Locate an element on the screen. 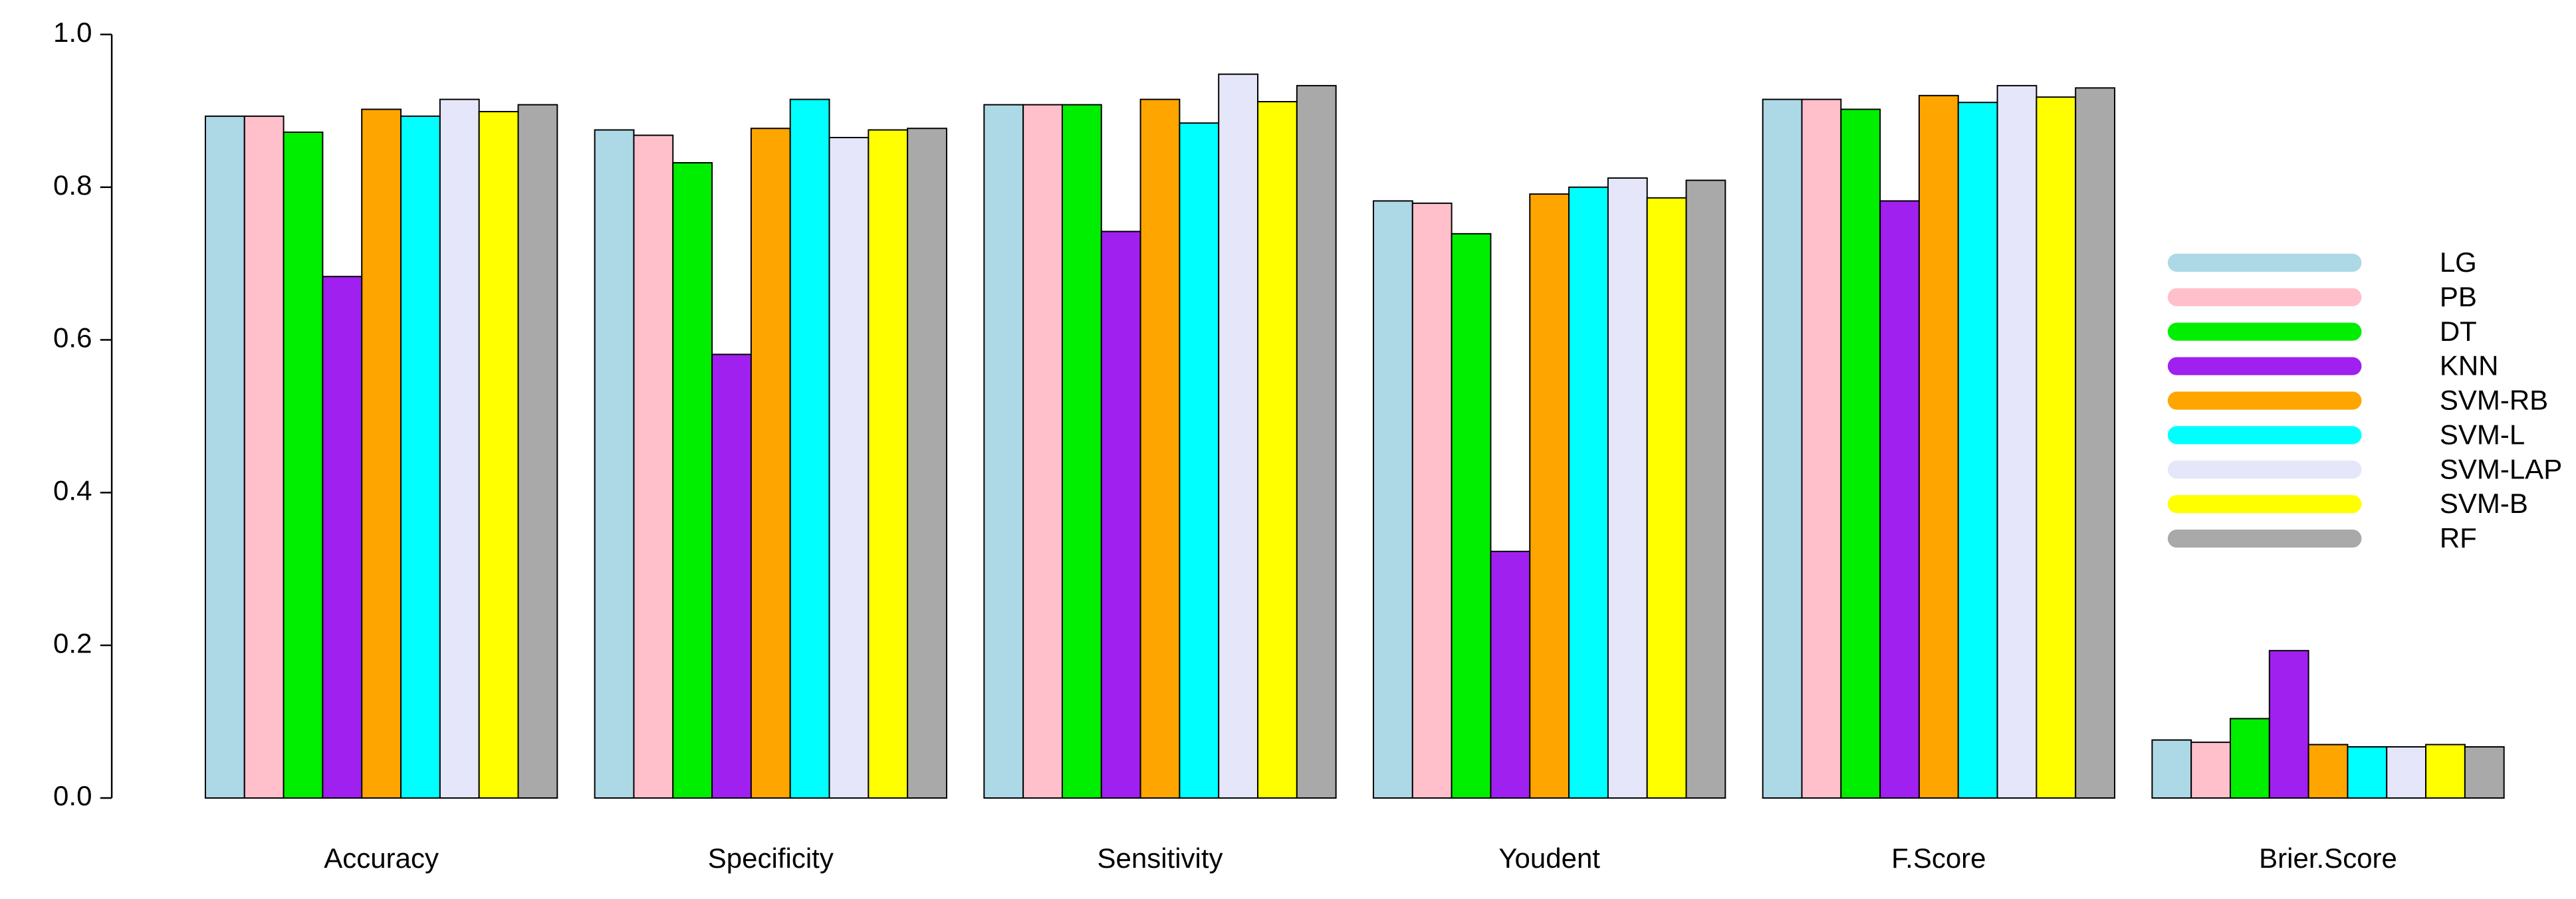 This screenshot has width=2576, height=899. x-tick-label: Accuracy is located at coordinates (381, 858).